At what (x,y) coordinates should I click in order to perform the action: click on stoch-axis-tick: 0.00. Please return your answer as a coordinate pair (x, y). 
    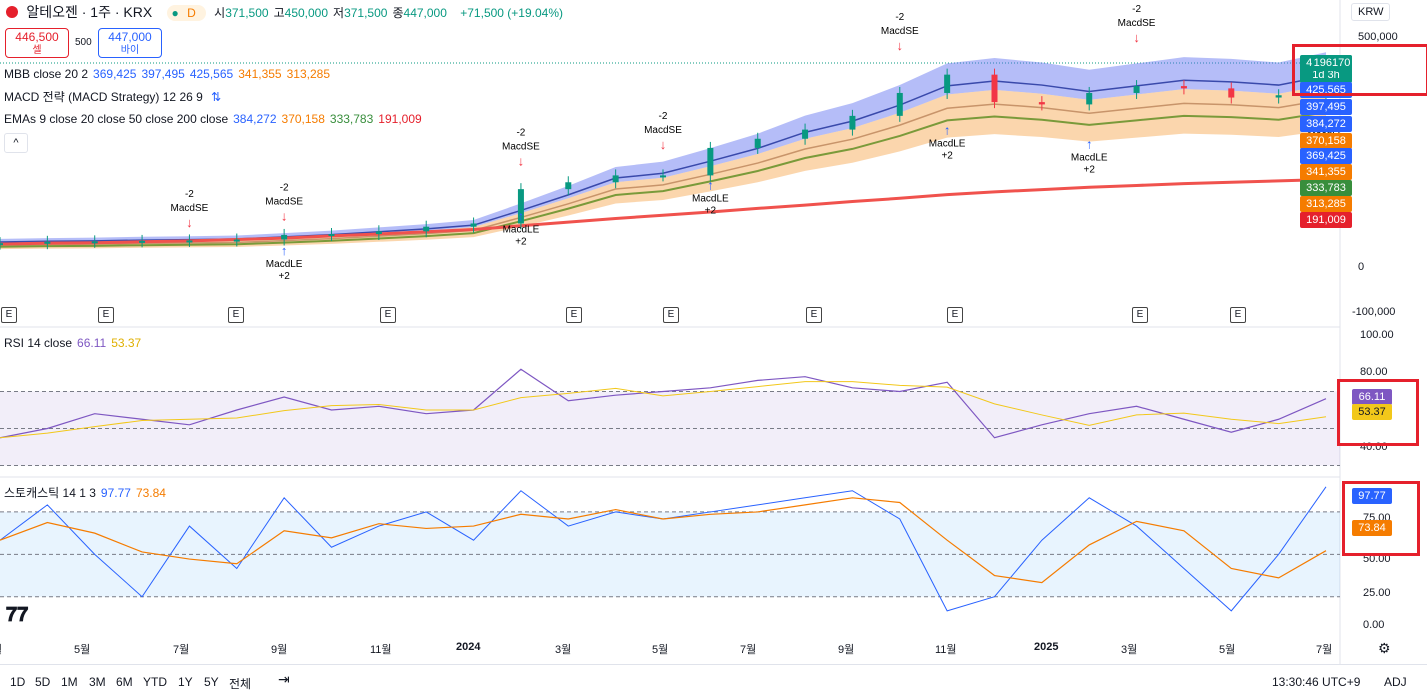
    Looking at the image, I should click on (1374, 625).